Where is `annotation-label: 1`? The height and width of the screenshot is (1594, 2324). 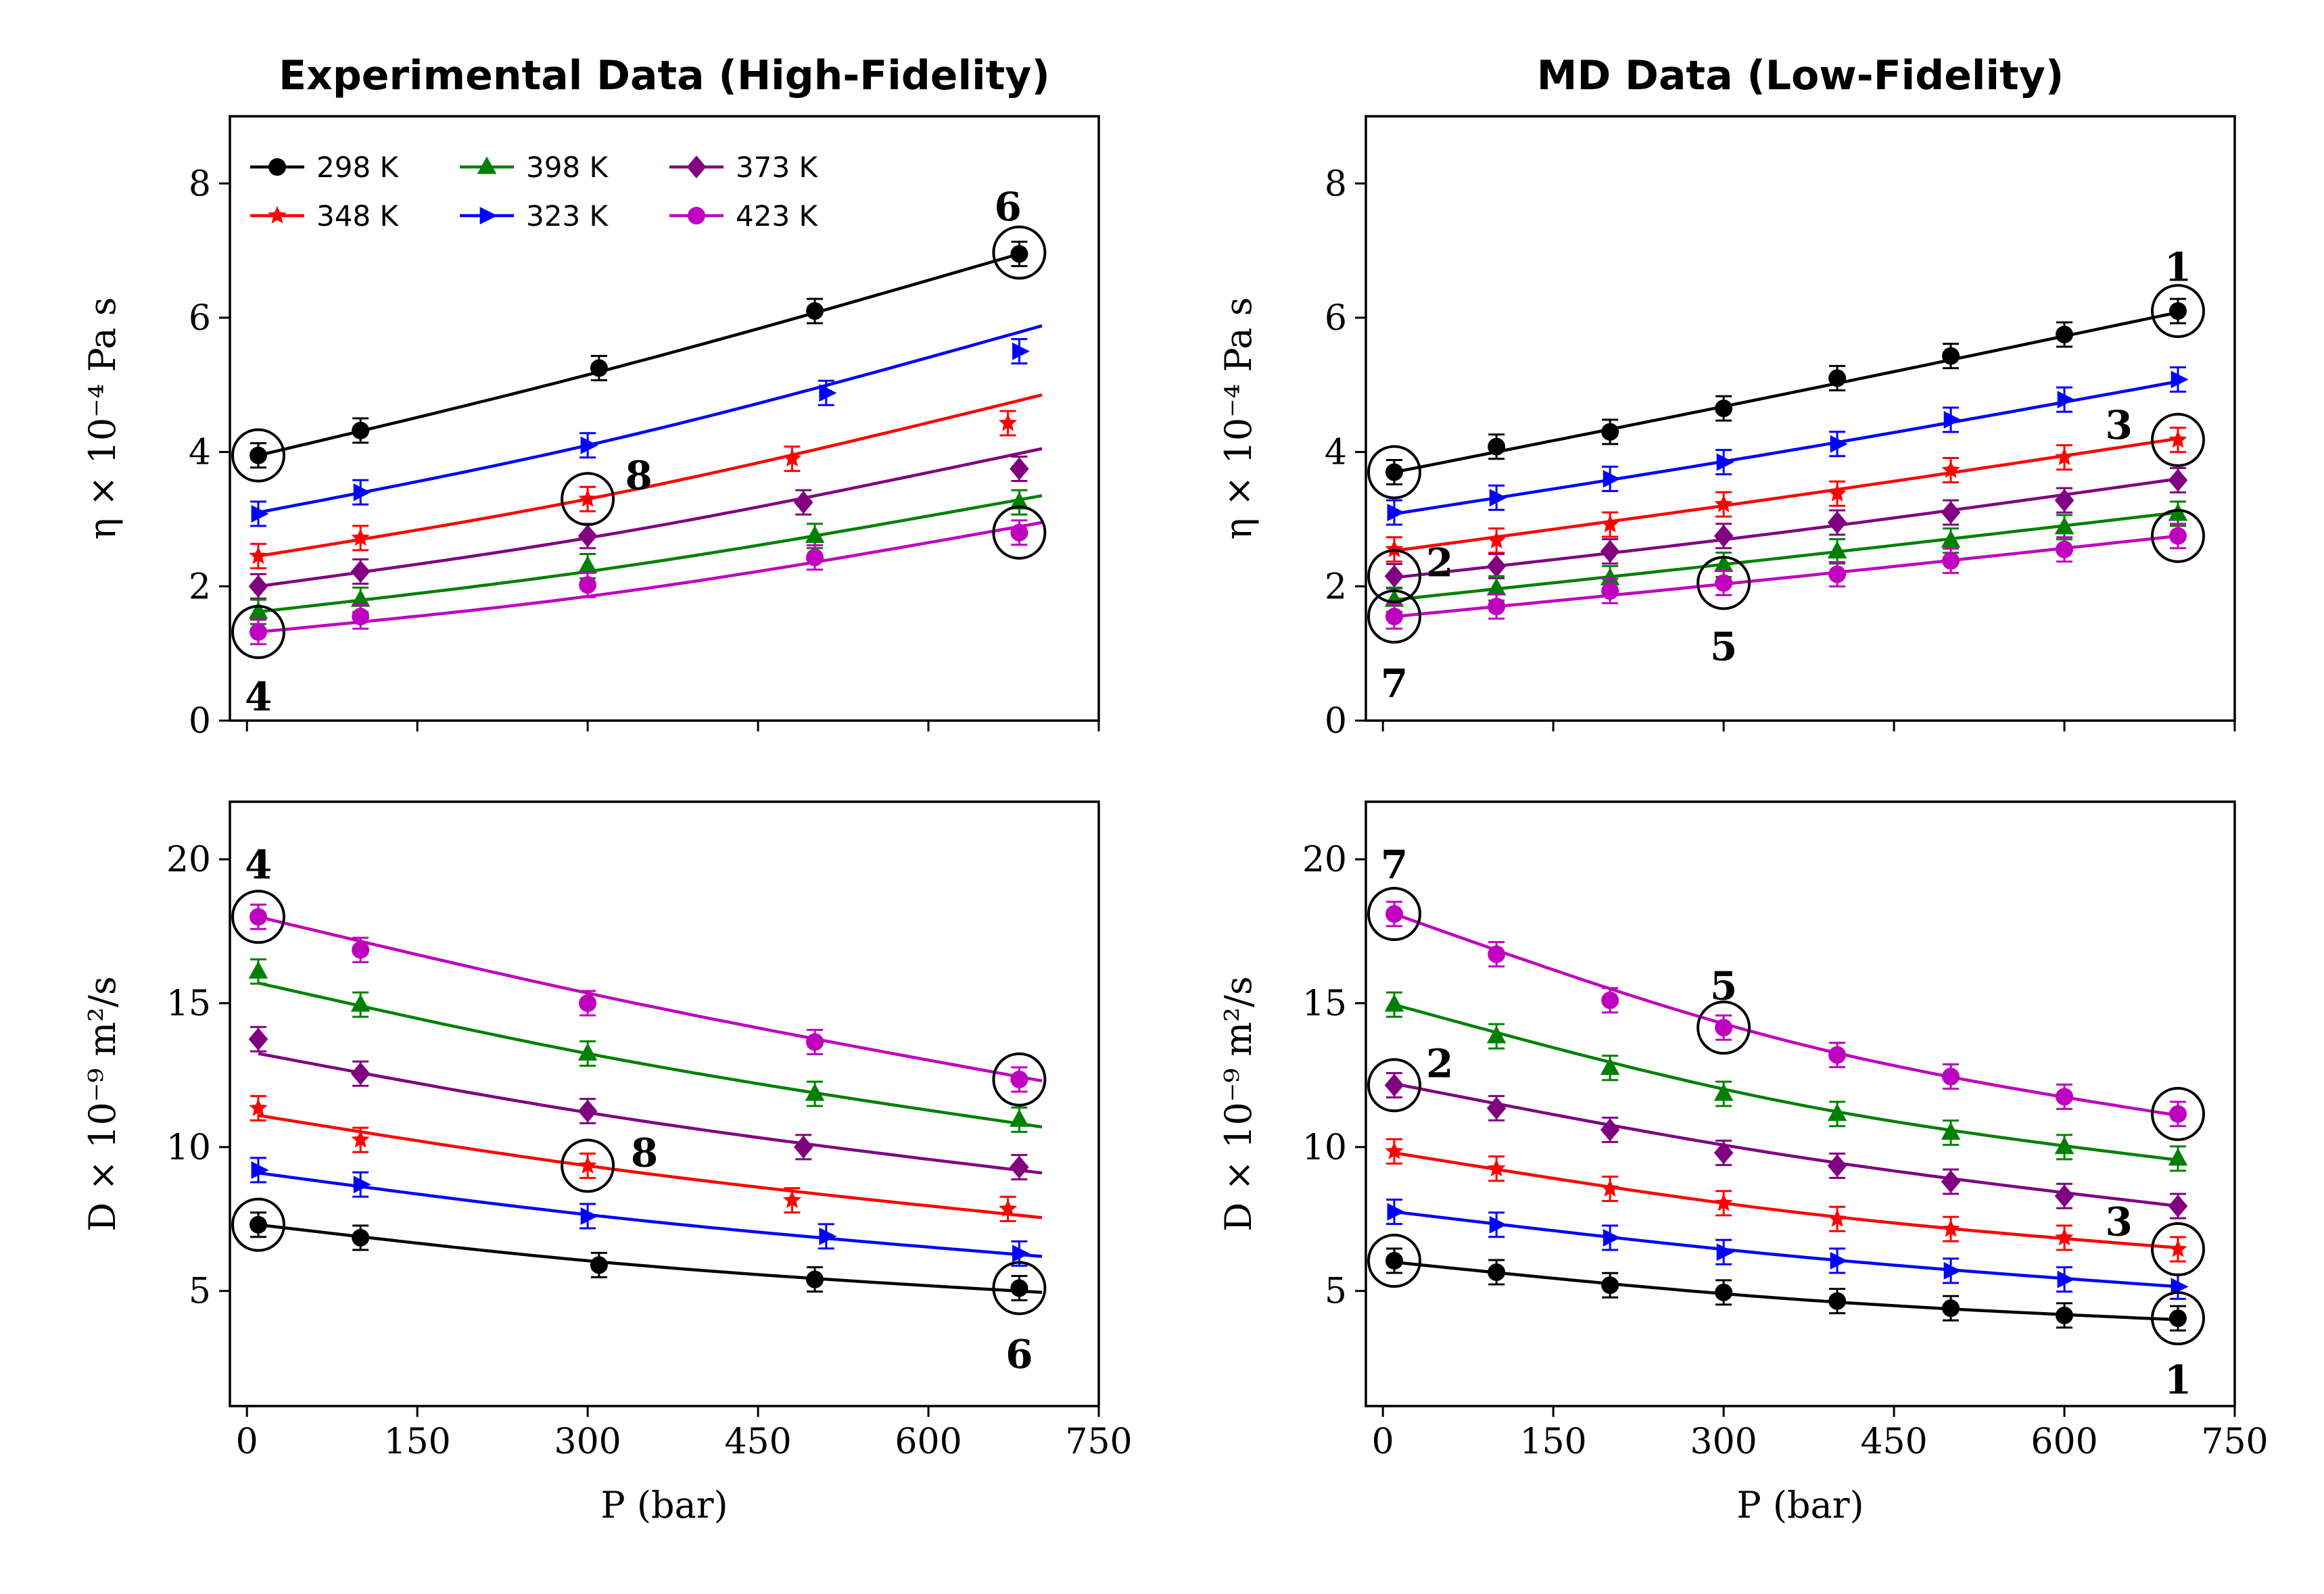 annotation-label: 1 is located at coordinates (2177, 1380).